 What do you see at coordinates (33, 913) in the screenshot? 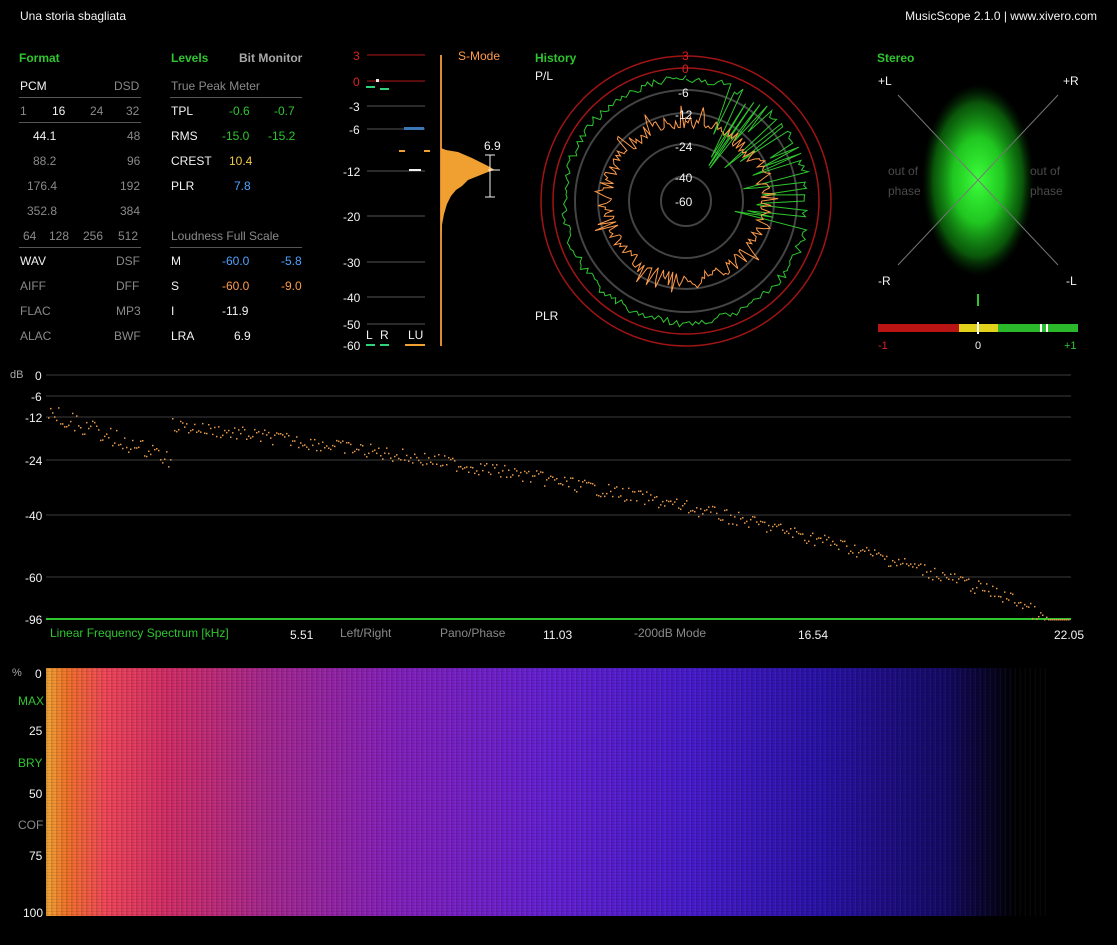
I see `spectrogram-tick-100: 100` at bounding box center [33, 913].